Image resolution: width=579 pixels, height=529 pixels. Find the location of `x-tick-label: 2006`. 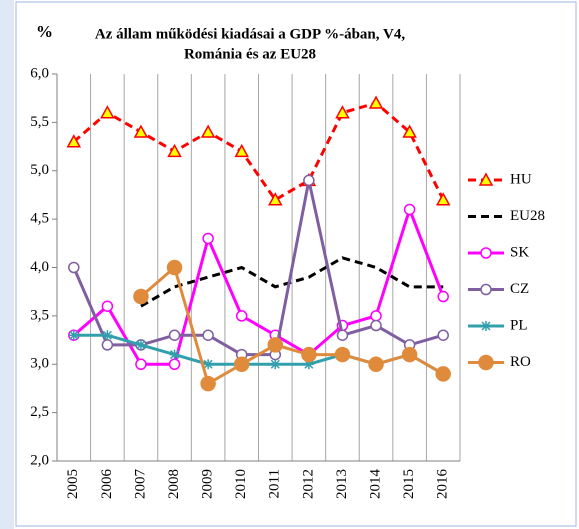

x-tick-label: 2006 is located at coordinates (107, 484).